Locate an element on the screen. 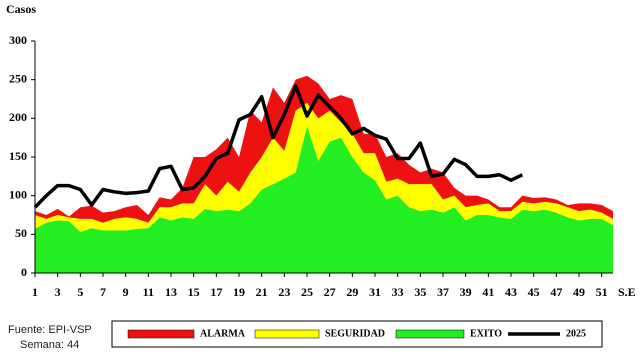 This screenshot has width=643, height=354. x-tick-label: 15 is located at coordinates (194, 292).